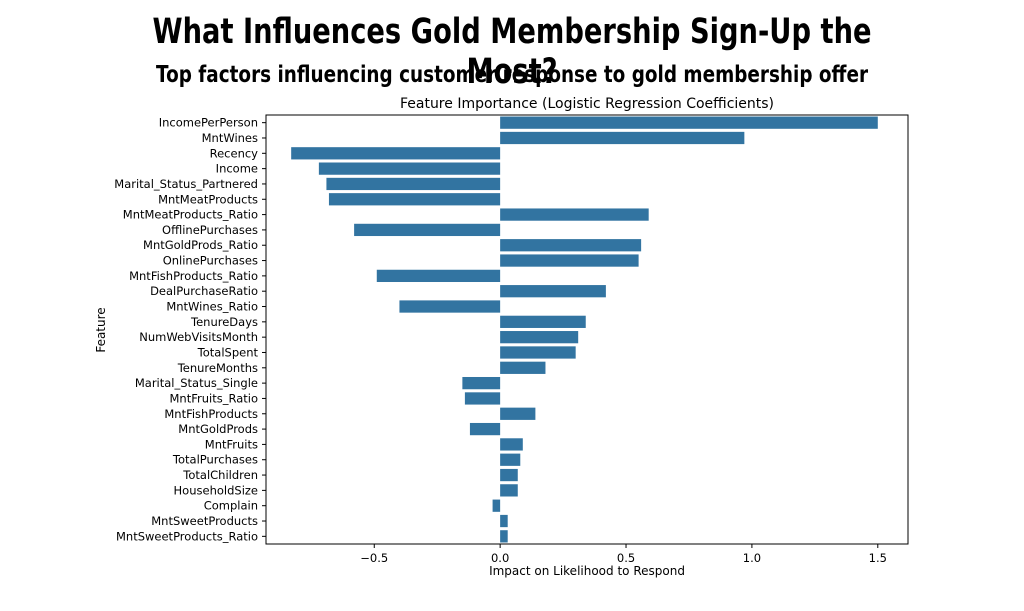 The height and width of the screenshot is (611, 1024). What do you see at coordinates (198, 337) in the screenshot?
I see `y-tick-label: NumWebVisitsMonth` at bounding box center [198, 337].